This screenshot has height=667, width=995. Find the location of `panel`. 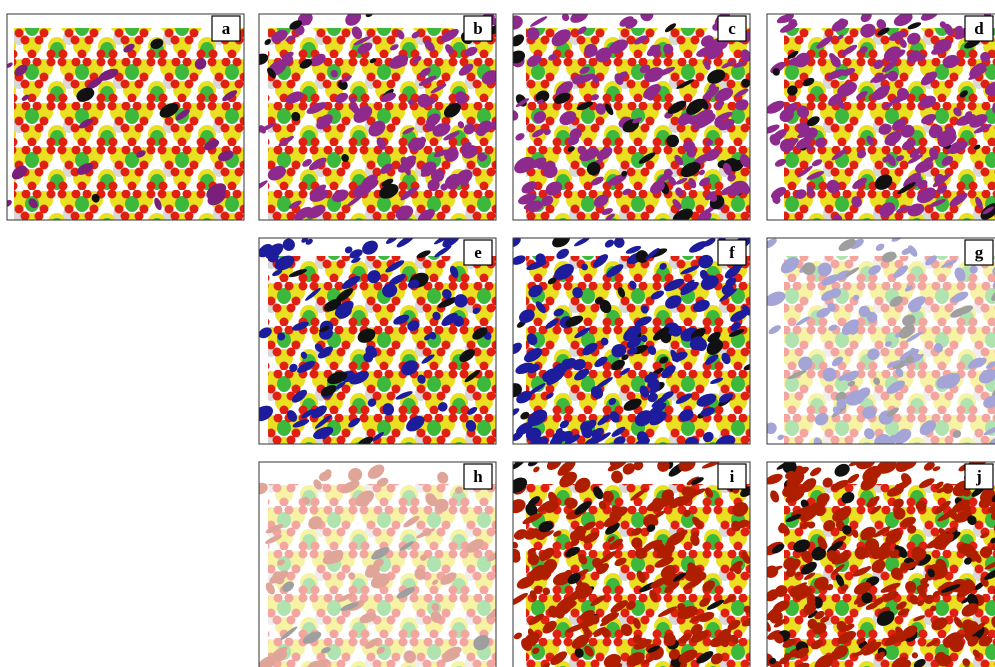

panel is located at coordinates (377, 117).